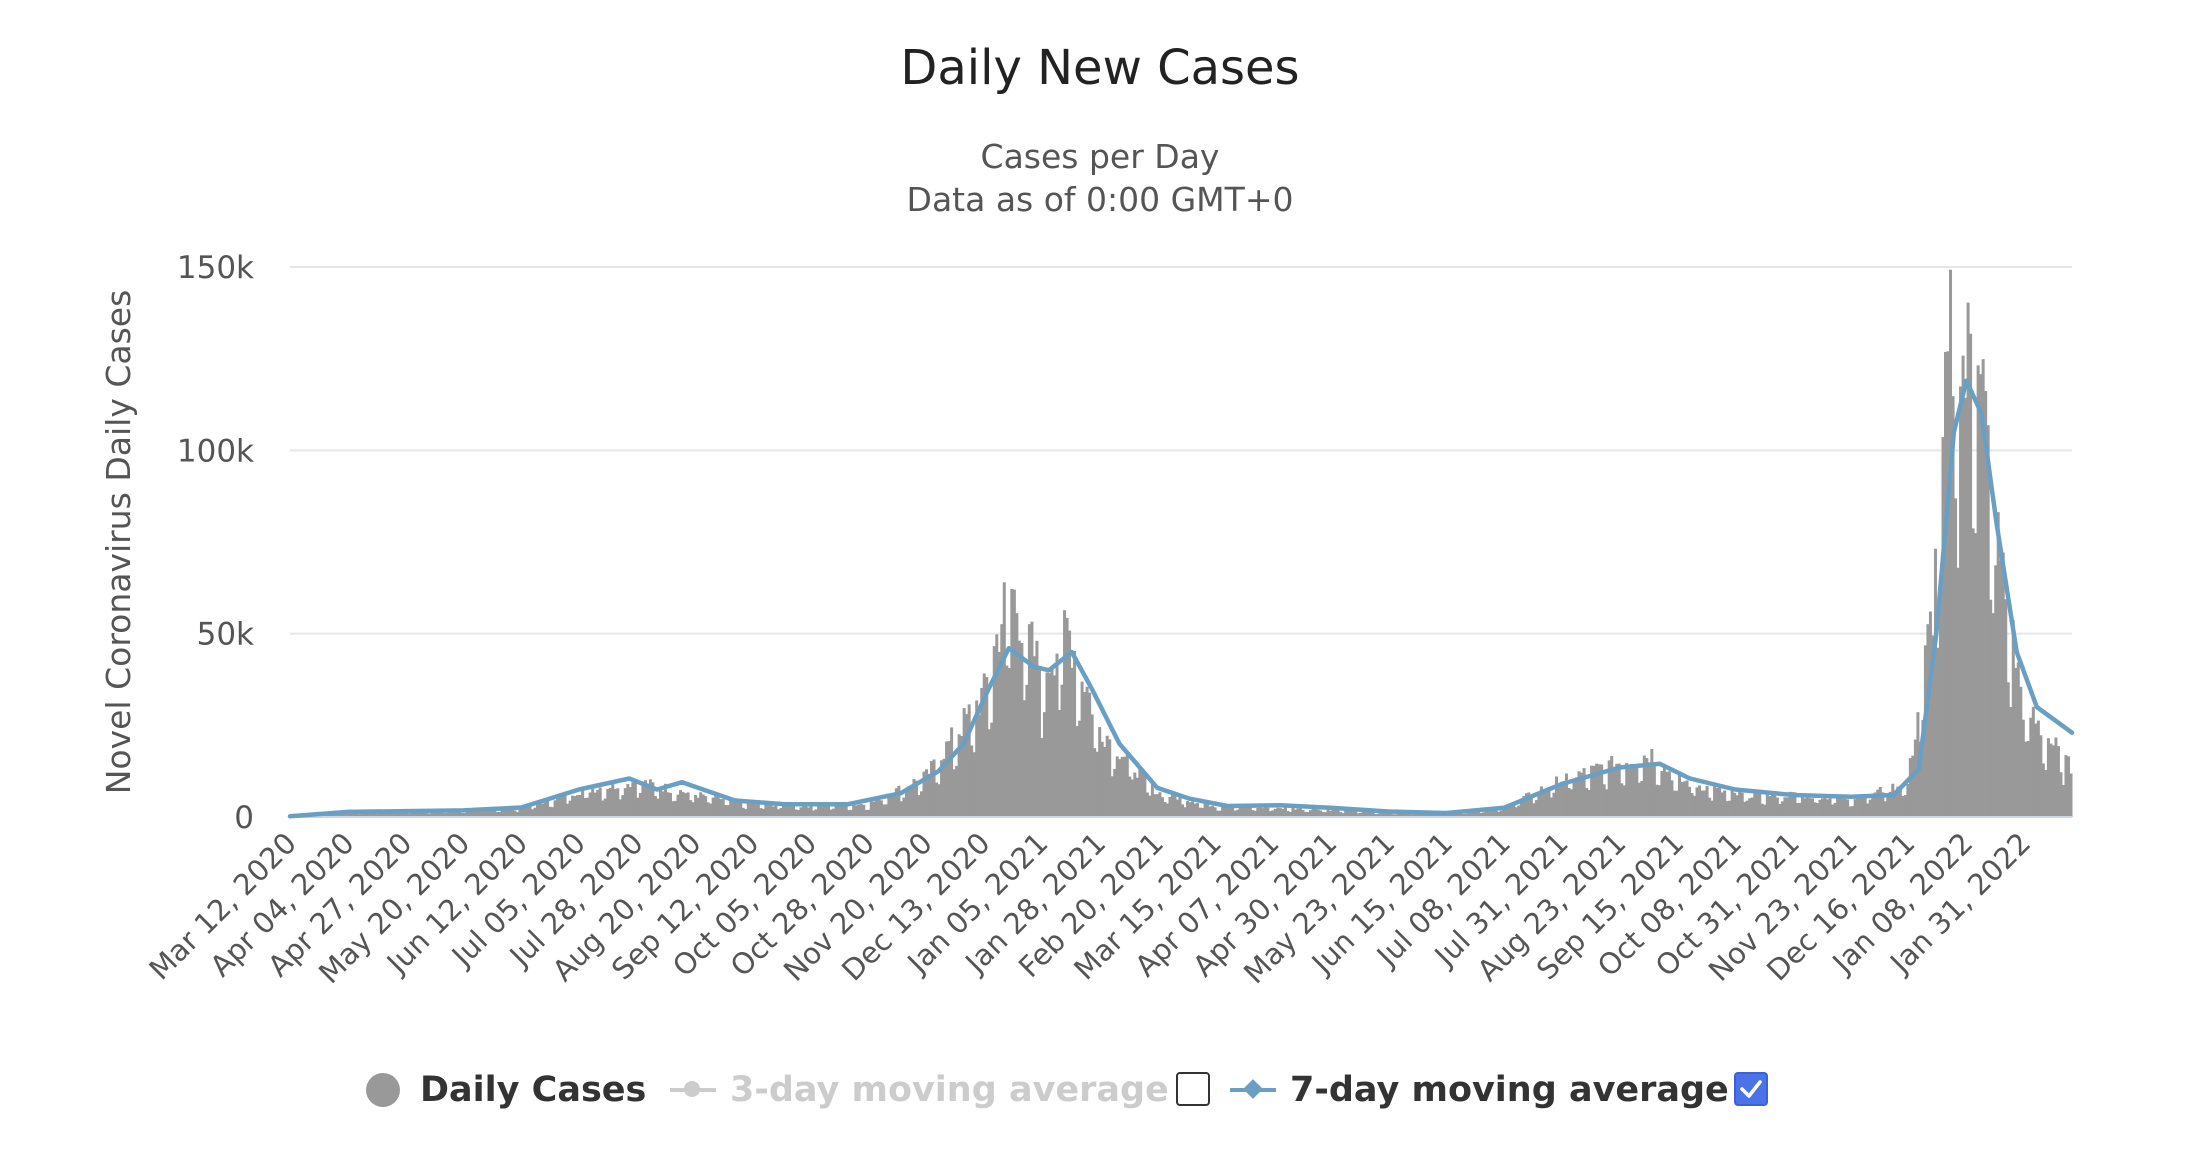 This screenshot has width=2200, height=1150. I want to click on chart-data-timestamp: Data as of 0:00 GMT+0, so click(1100, 199).